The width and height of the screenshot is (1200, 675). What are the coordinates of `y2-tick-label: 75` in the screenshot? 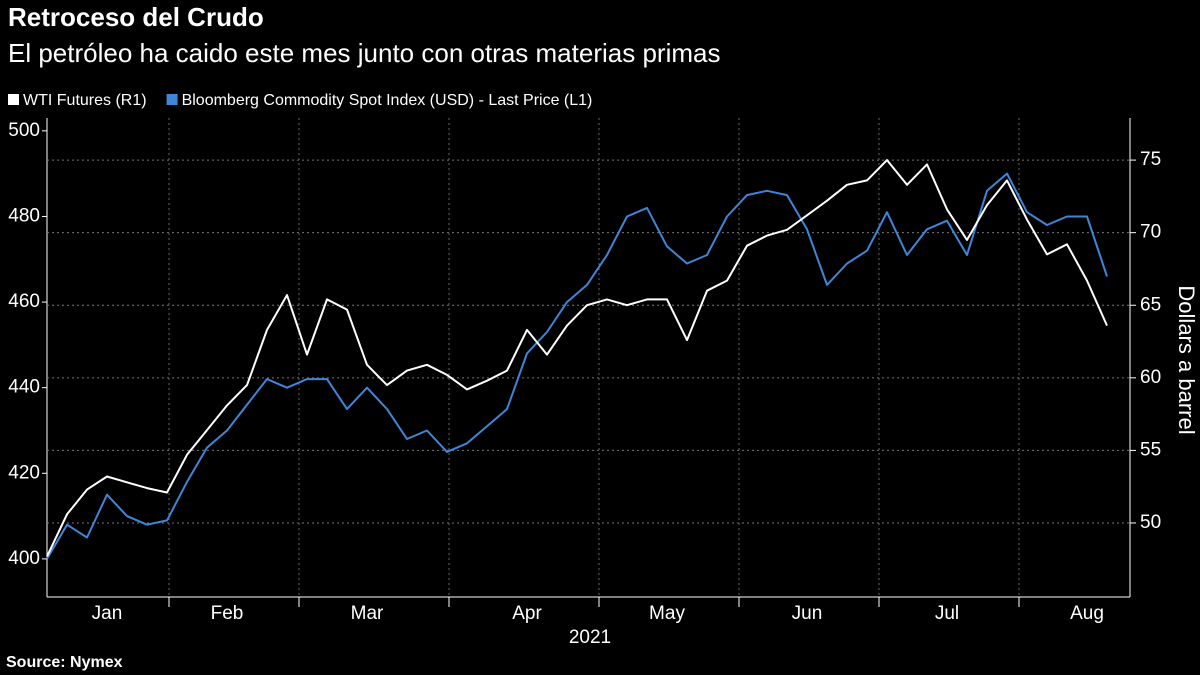 It's located at (1150, 159).